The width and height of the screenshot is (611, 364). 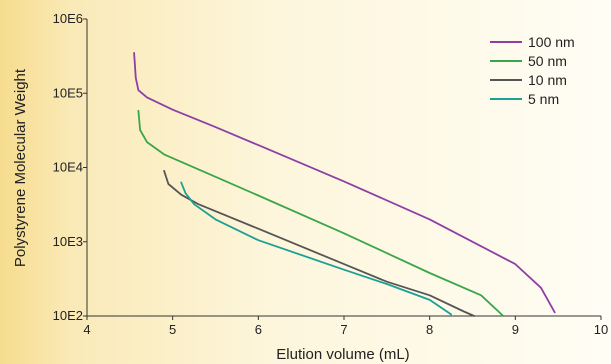 I want to click on x-tick-label: 10, so click(x=601, y=329).